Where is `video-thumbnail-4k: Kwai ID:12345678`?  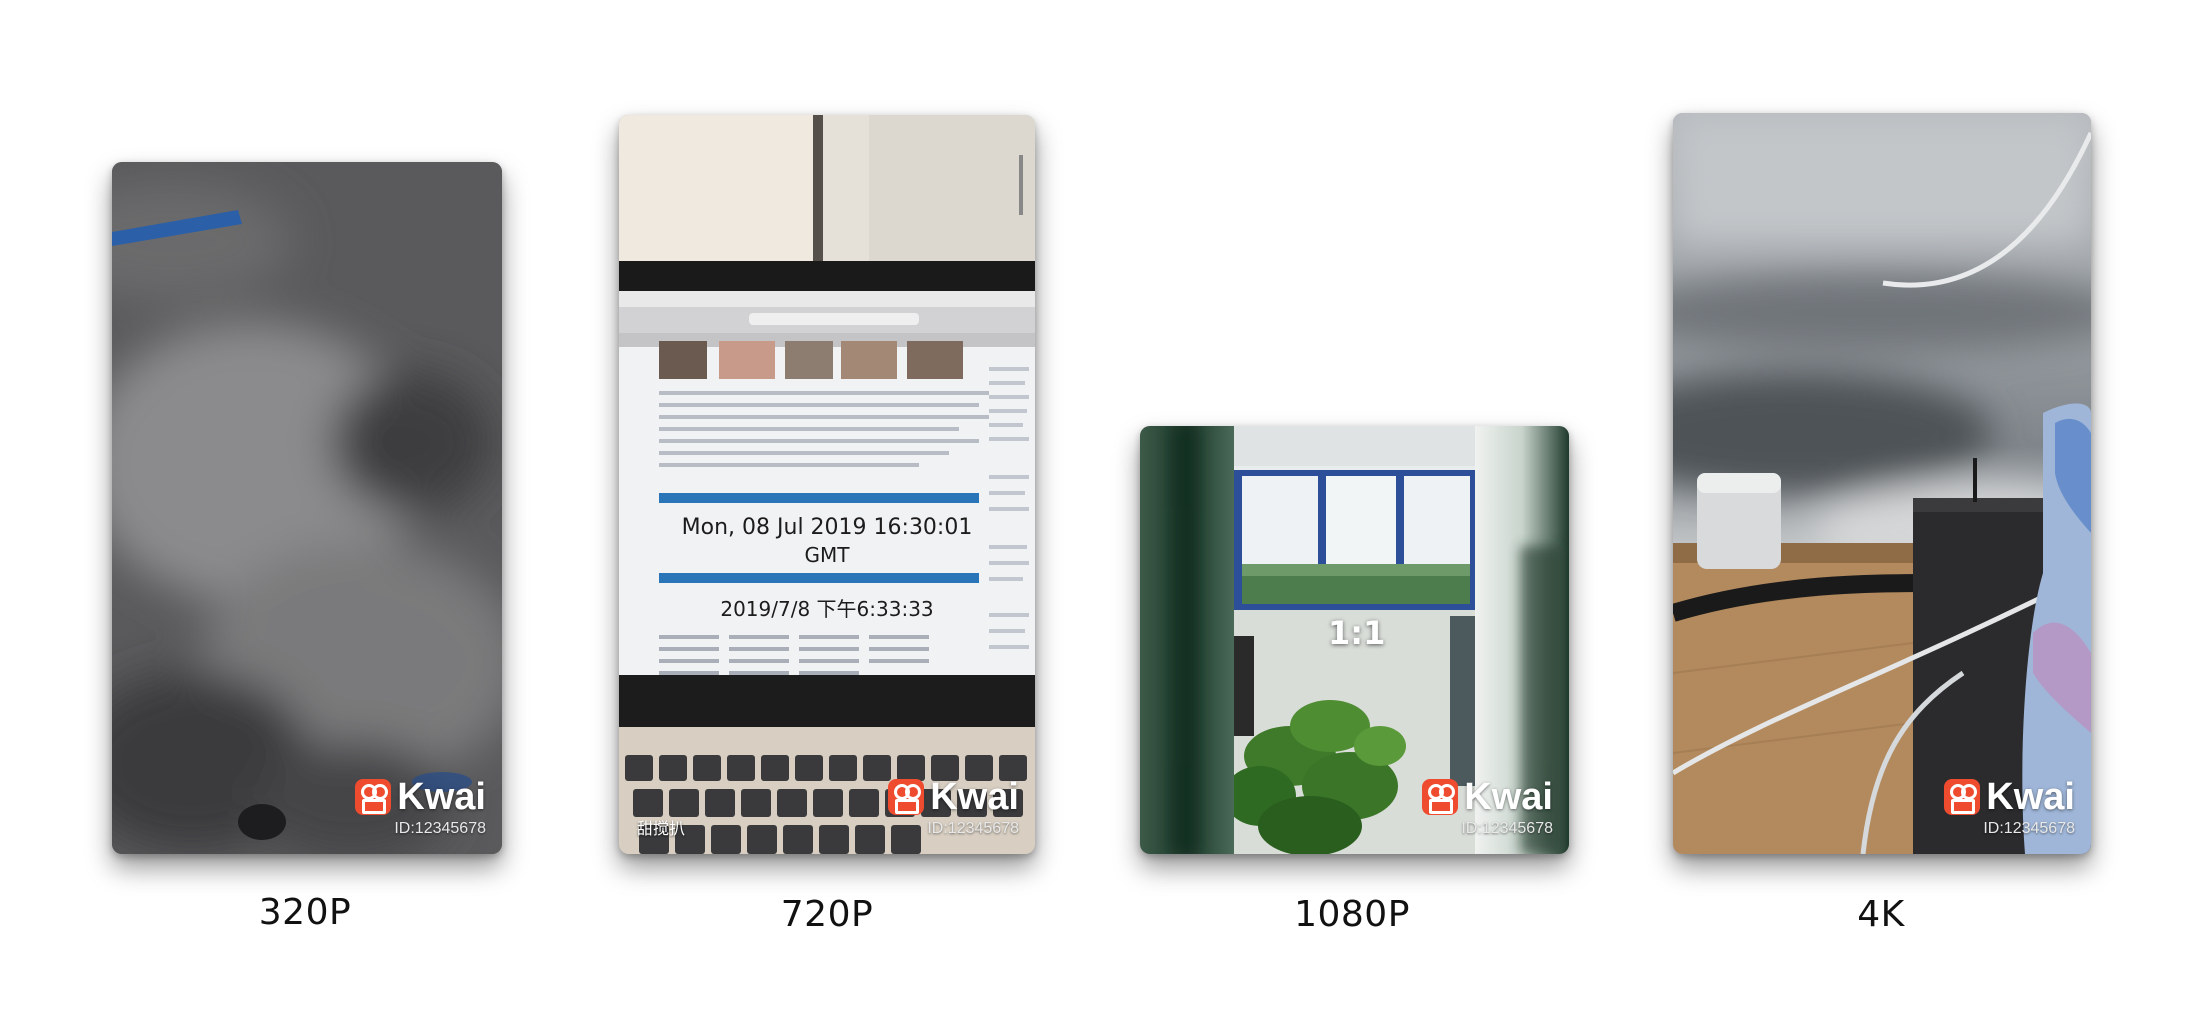
video-thumbnail-4k: Kwai ID:12345678 is located at coordinates (1882, 483).